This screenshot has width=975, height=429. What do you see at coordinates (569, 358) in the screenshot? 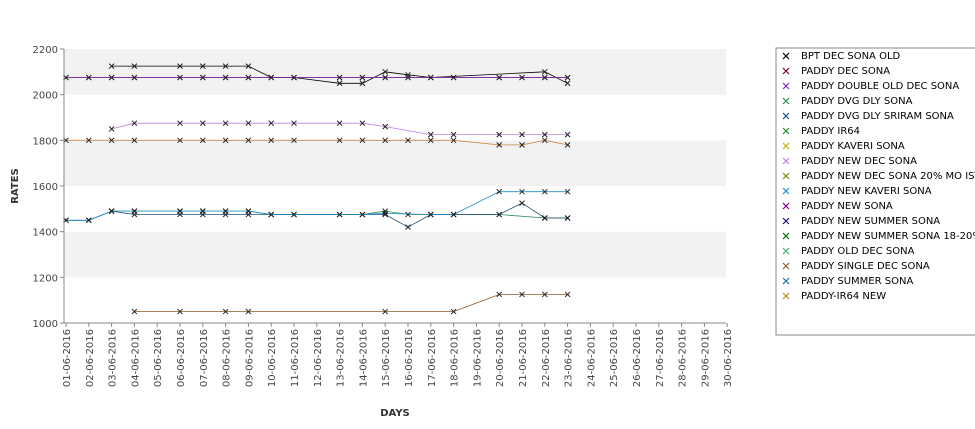
I see `x-tick-label: 23-06-2016` at bounding box center [569, 358].